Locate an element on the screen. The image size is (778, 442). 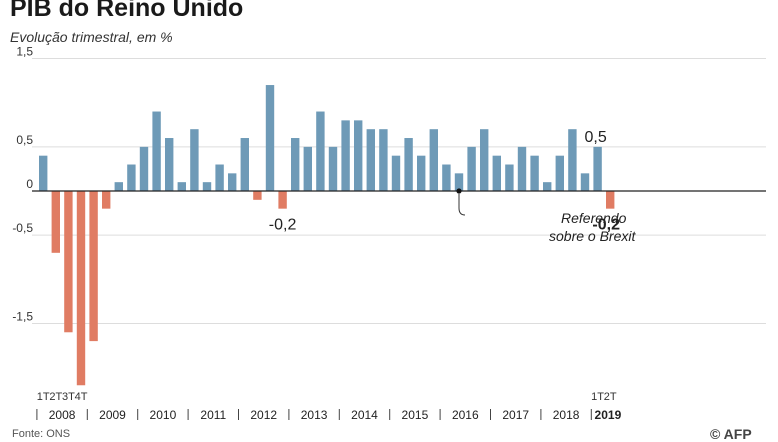
value-annotation: 0,5 is located at coordinates (595, 137).